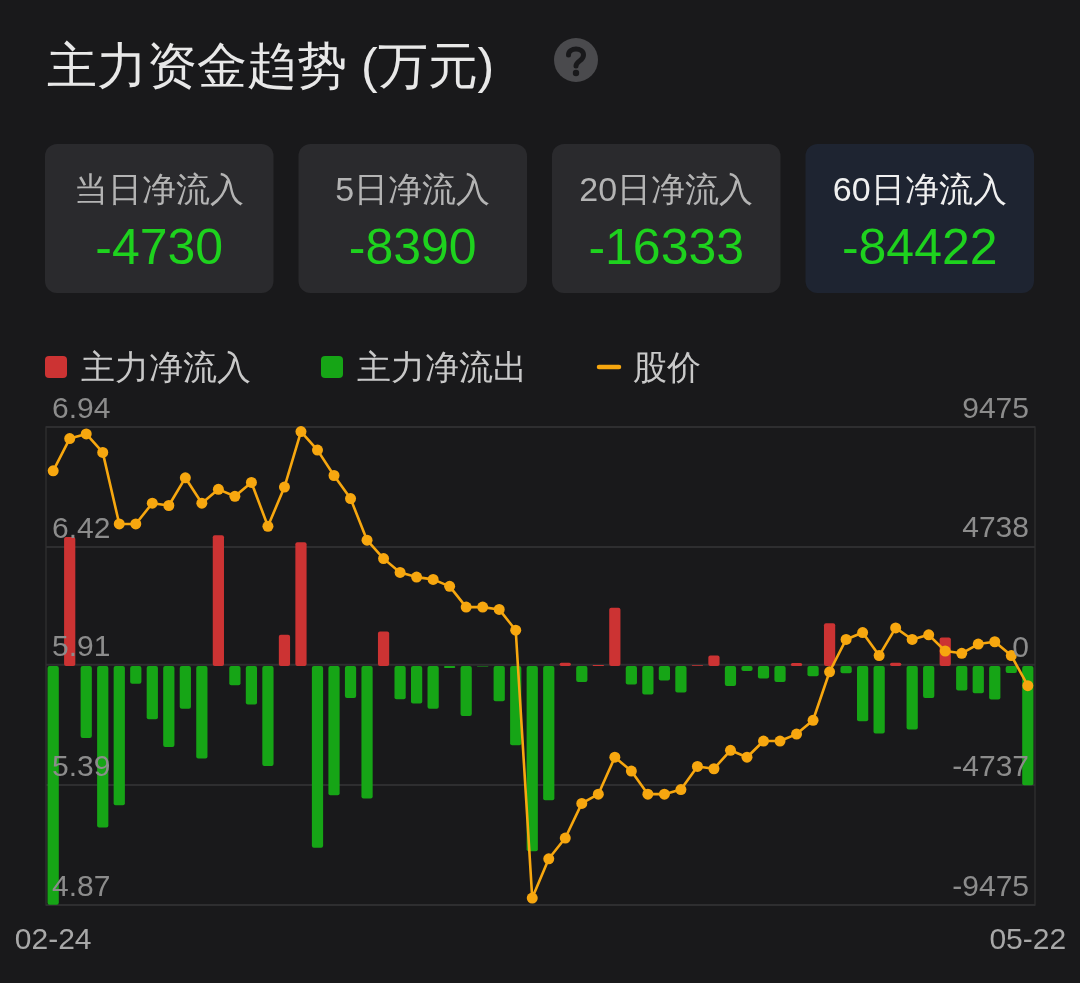 Image resolution: width=1080 pixels, height=983 pixels. Describe the element at coordinates (81, 528) in the screenshot. I see `y-tick-label: 6.42` at that location.